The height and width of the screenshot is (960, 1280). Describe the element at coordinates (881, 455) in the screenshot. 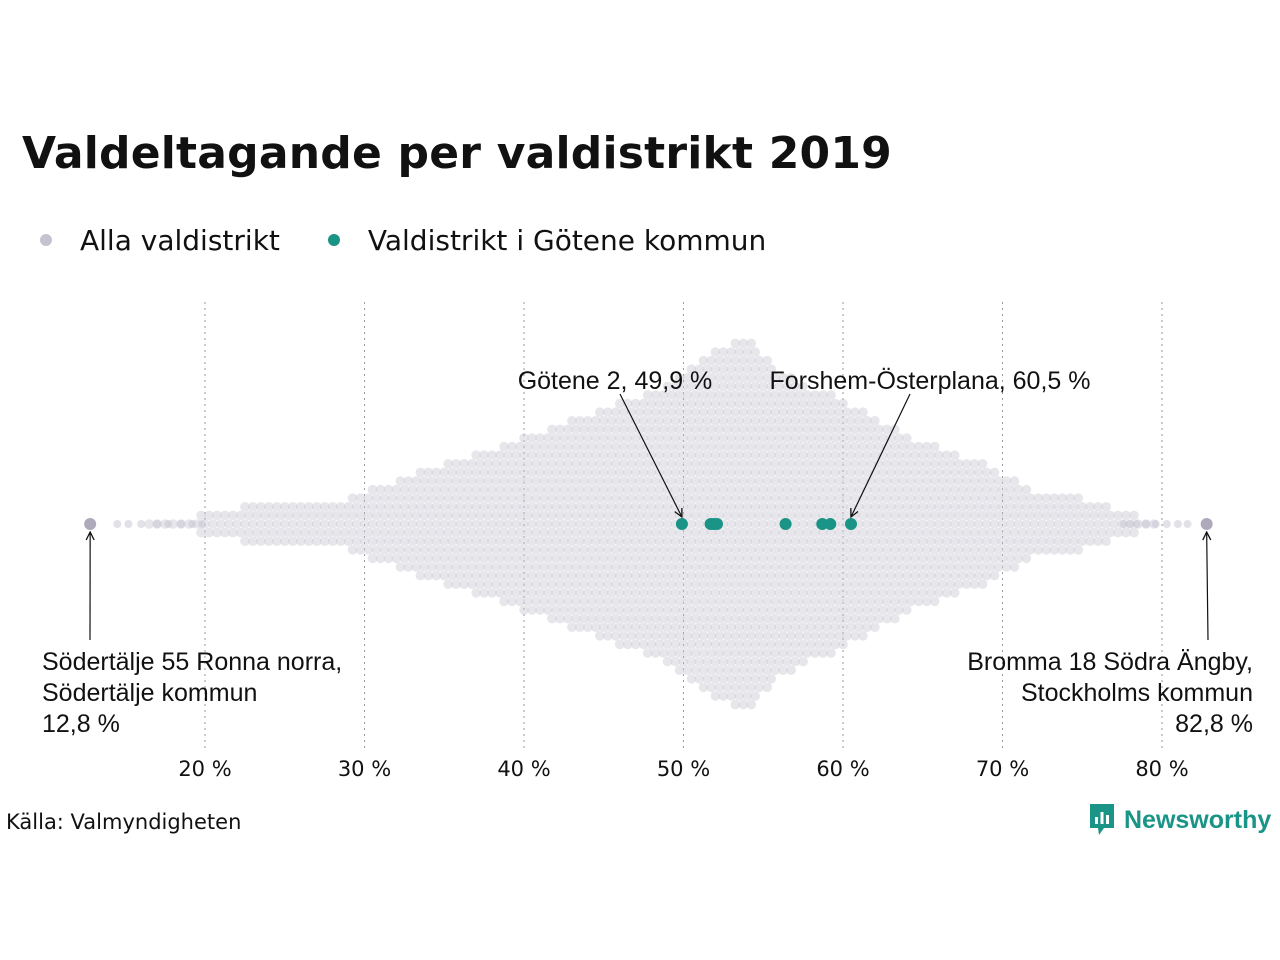

I see `annotation-arrow` at that location.